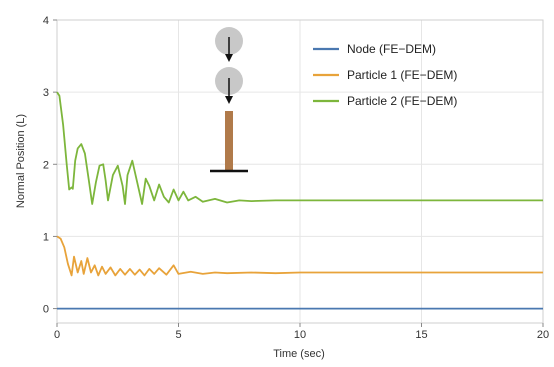  I want to click on inset-diagram, so click(229, 100).